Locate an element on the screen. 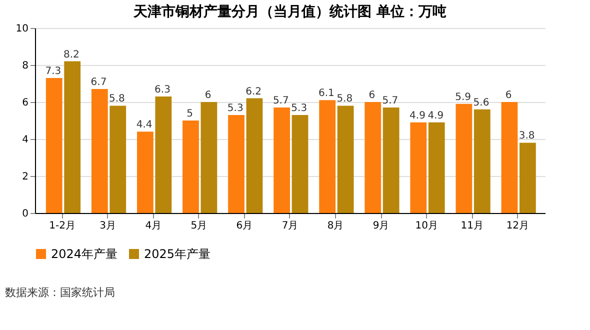 This screenshot has height=330, width=590. data-label: 5.9 is located at coordinates (463, 97).